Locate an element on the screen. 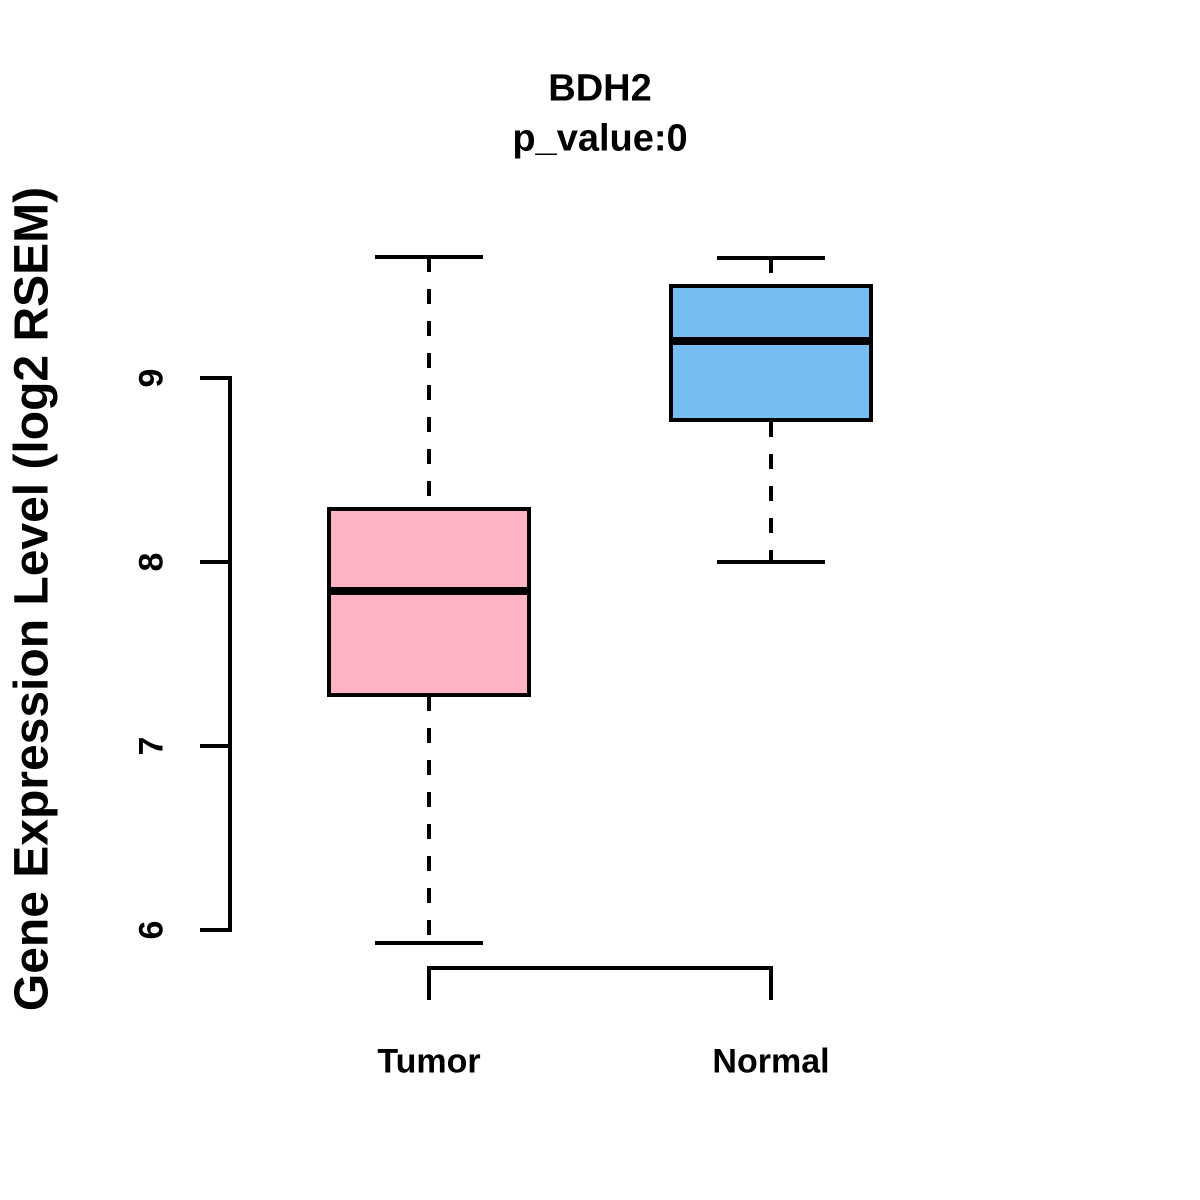 The width and height of the screenshot is (1200, 1200). x-category-label-normal: Normal is located at coordinates (771, 1061).